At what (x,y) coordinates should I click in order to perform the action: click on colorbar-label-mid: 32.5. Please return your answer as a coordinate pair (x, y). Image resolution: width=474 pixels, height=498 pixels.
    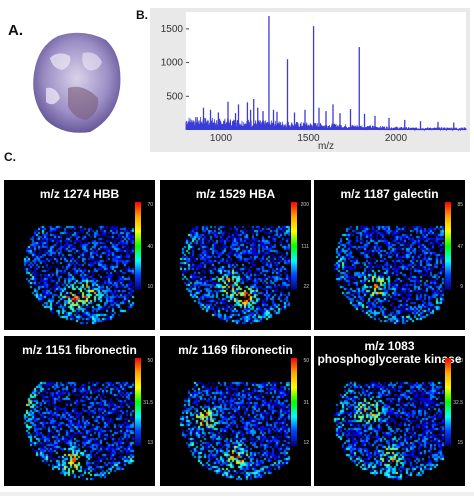
    Looking at the image, I should click on (458, 403).